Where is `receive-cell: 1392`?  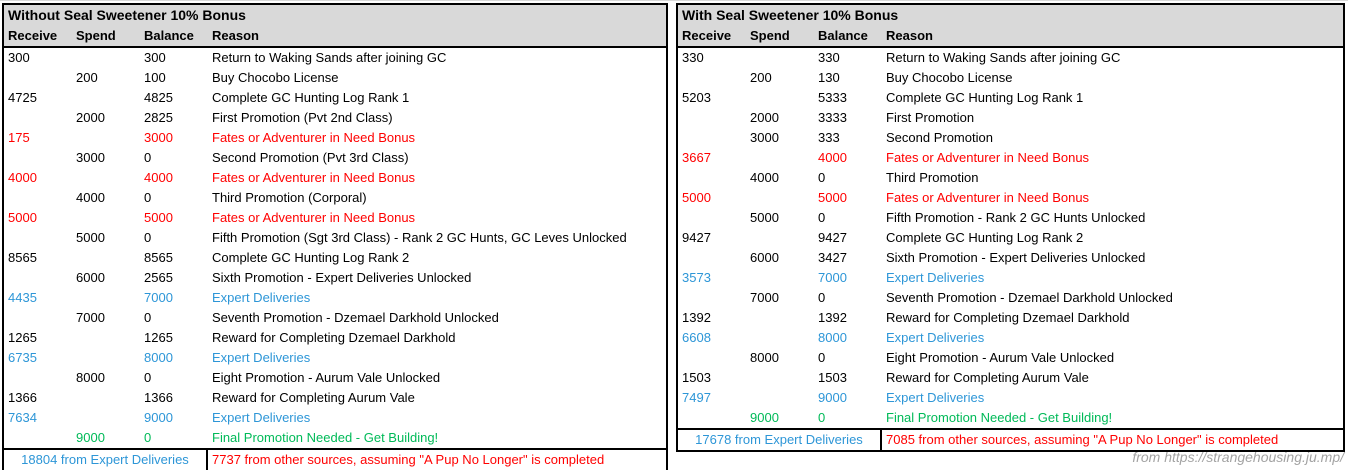
receive-cell: 1392 is located at coordinates (696, 317).